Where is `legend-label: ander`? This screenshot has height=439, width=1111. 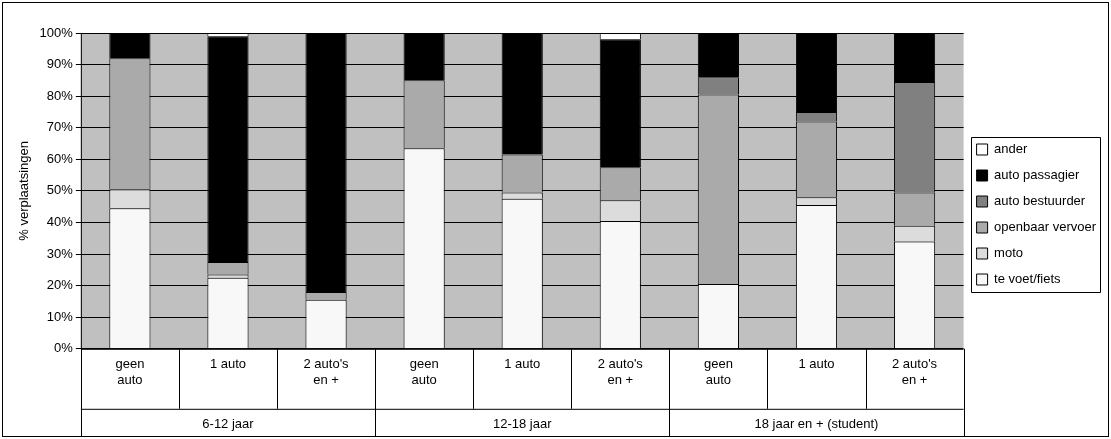
legend-label: ander is located at coordinates (1011, 149).